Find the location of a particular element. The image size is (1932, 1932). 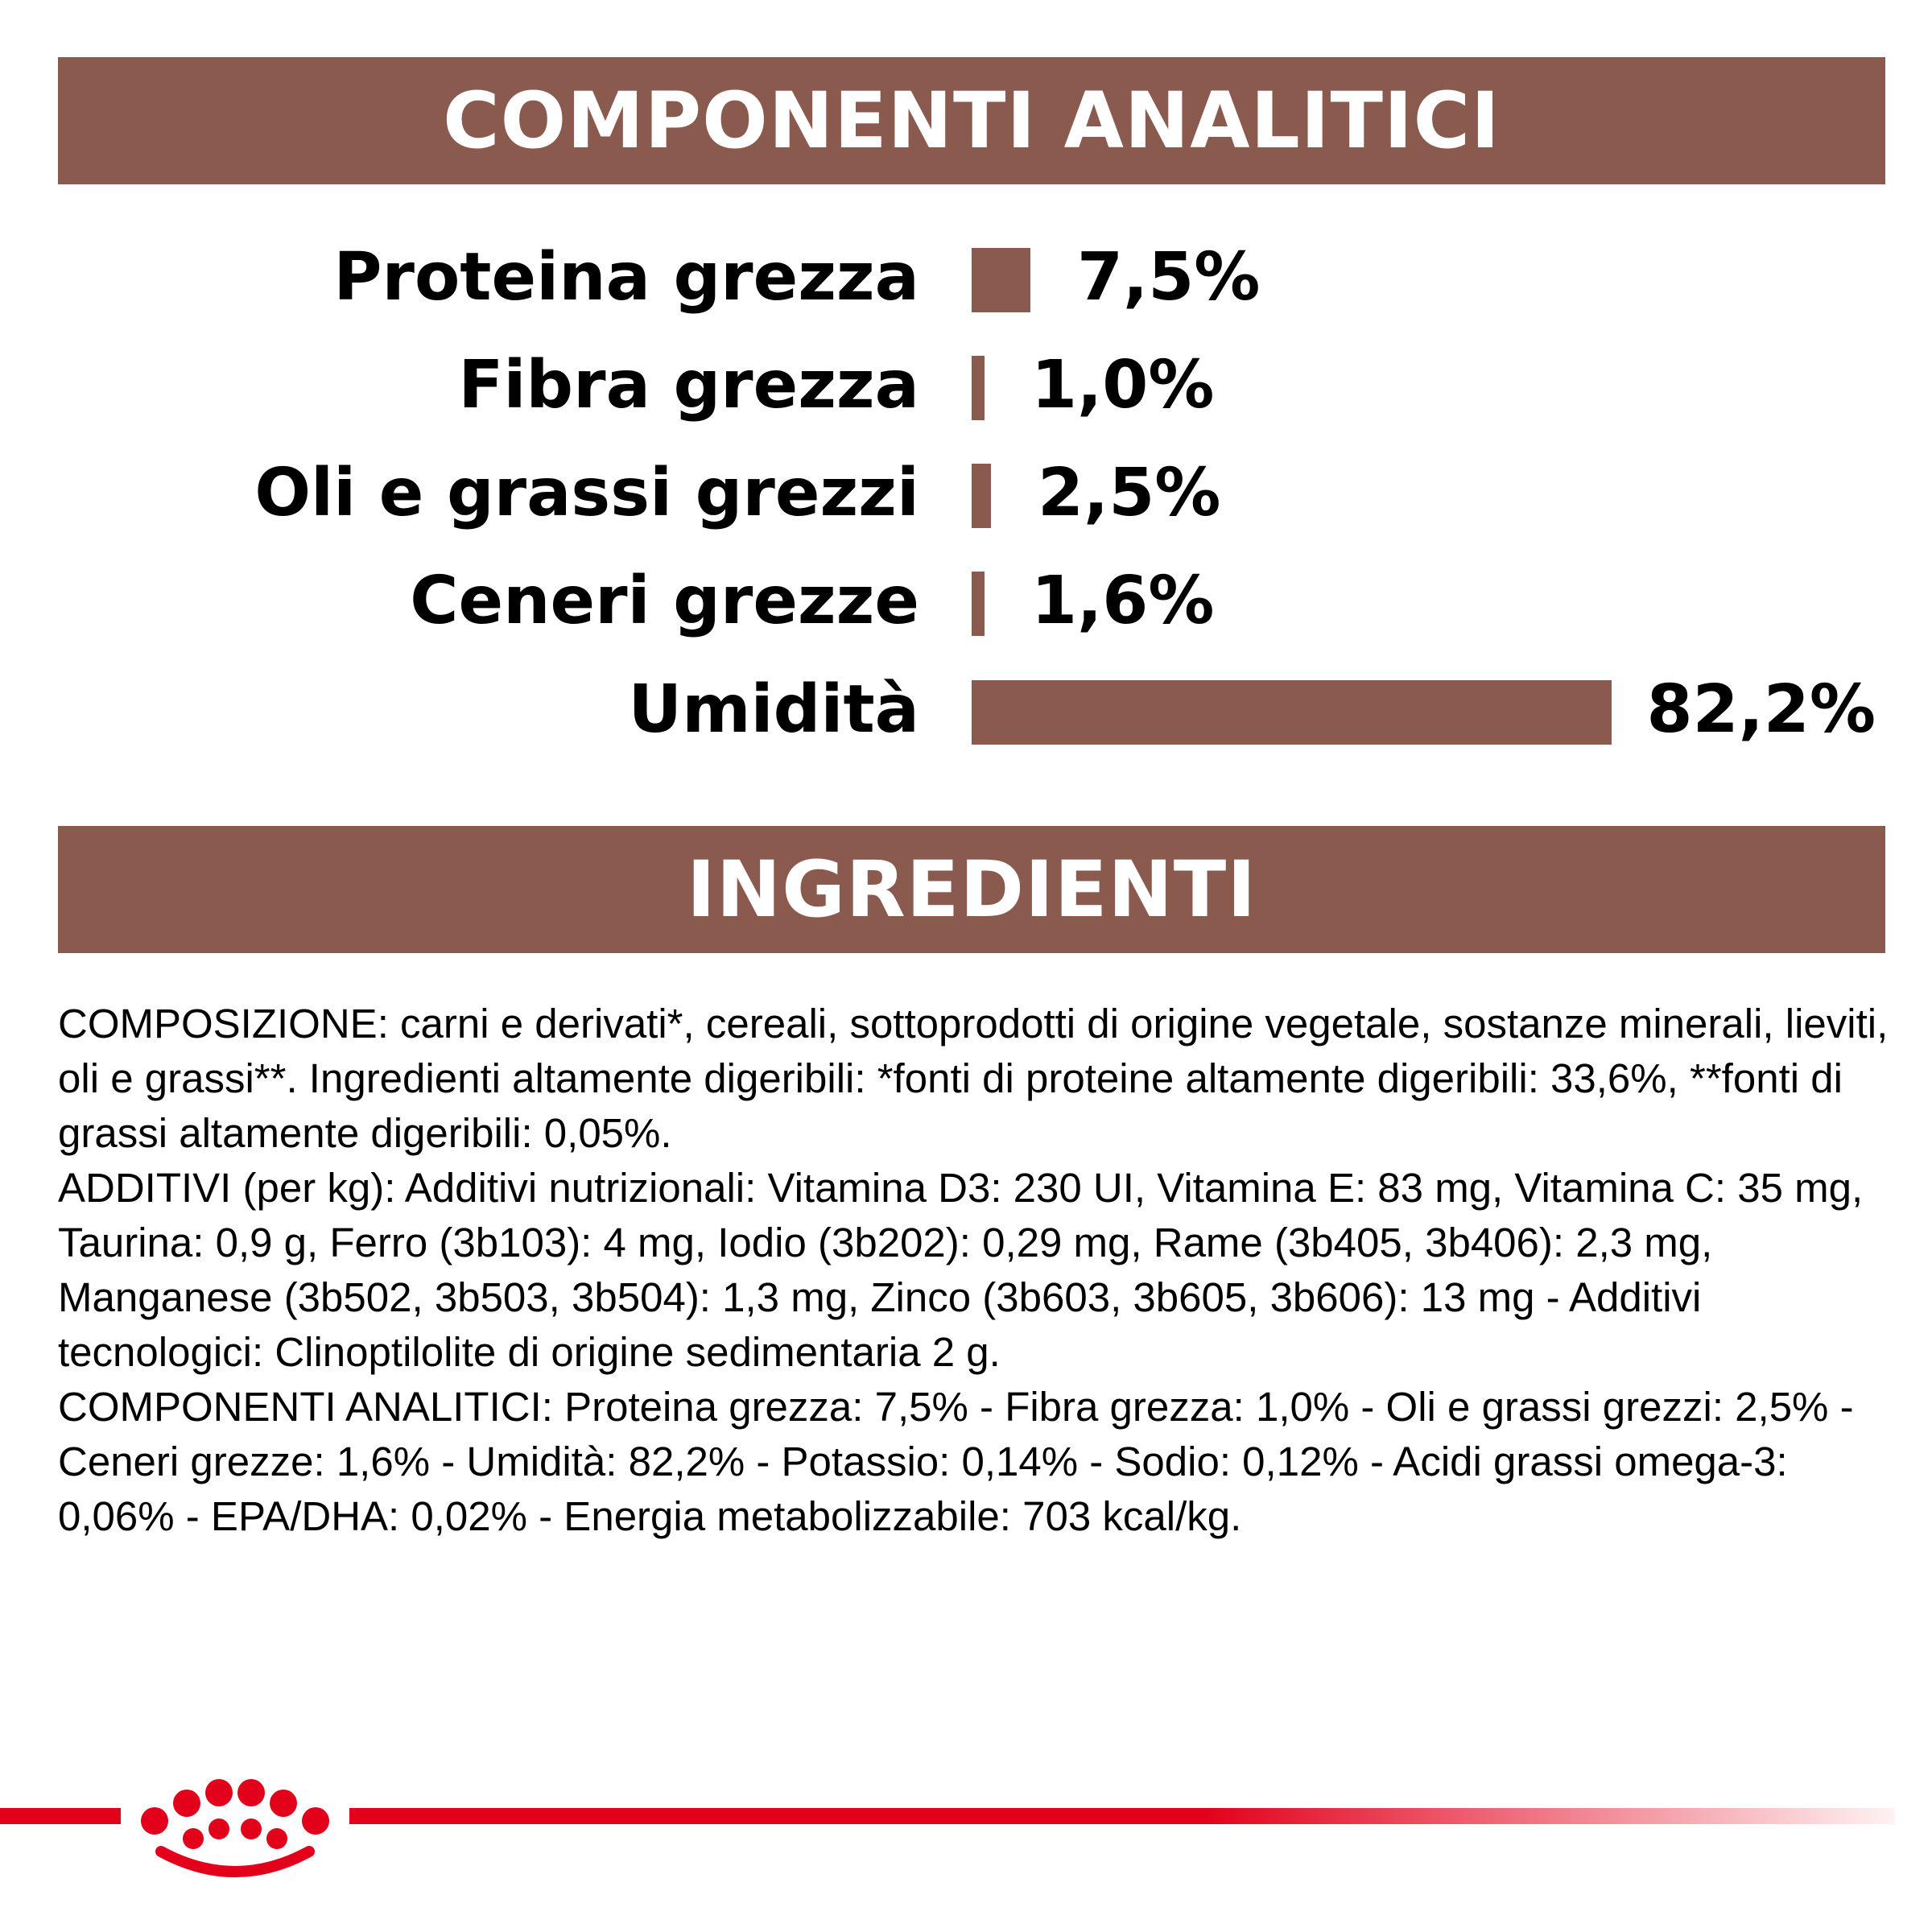

ingredients-banner: INGREDIENTI is located at coordinates (971, 889).